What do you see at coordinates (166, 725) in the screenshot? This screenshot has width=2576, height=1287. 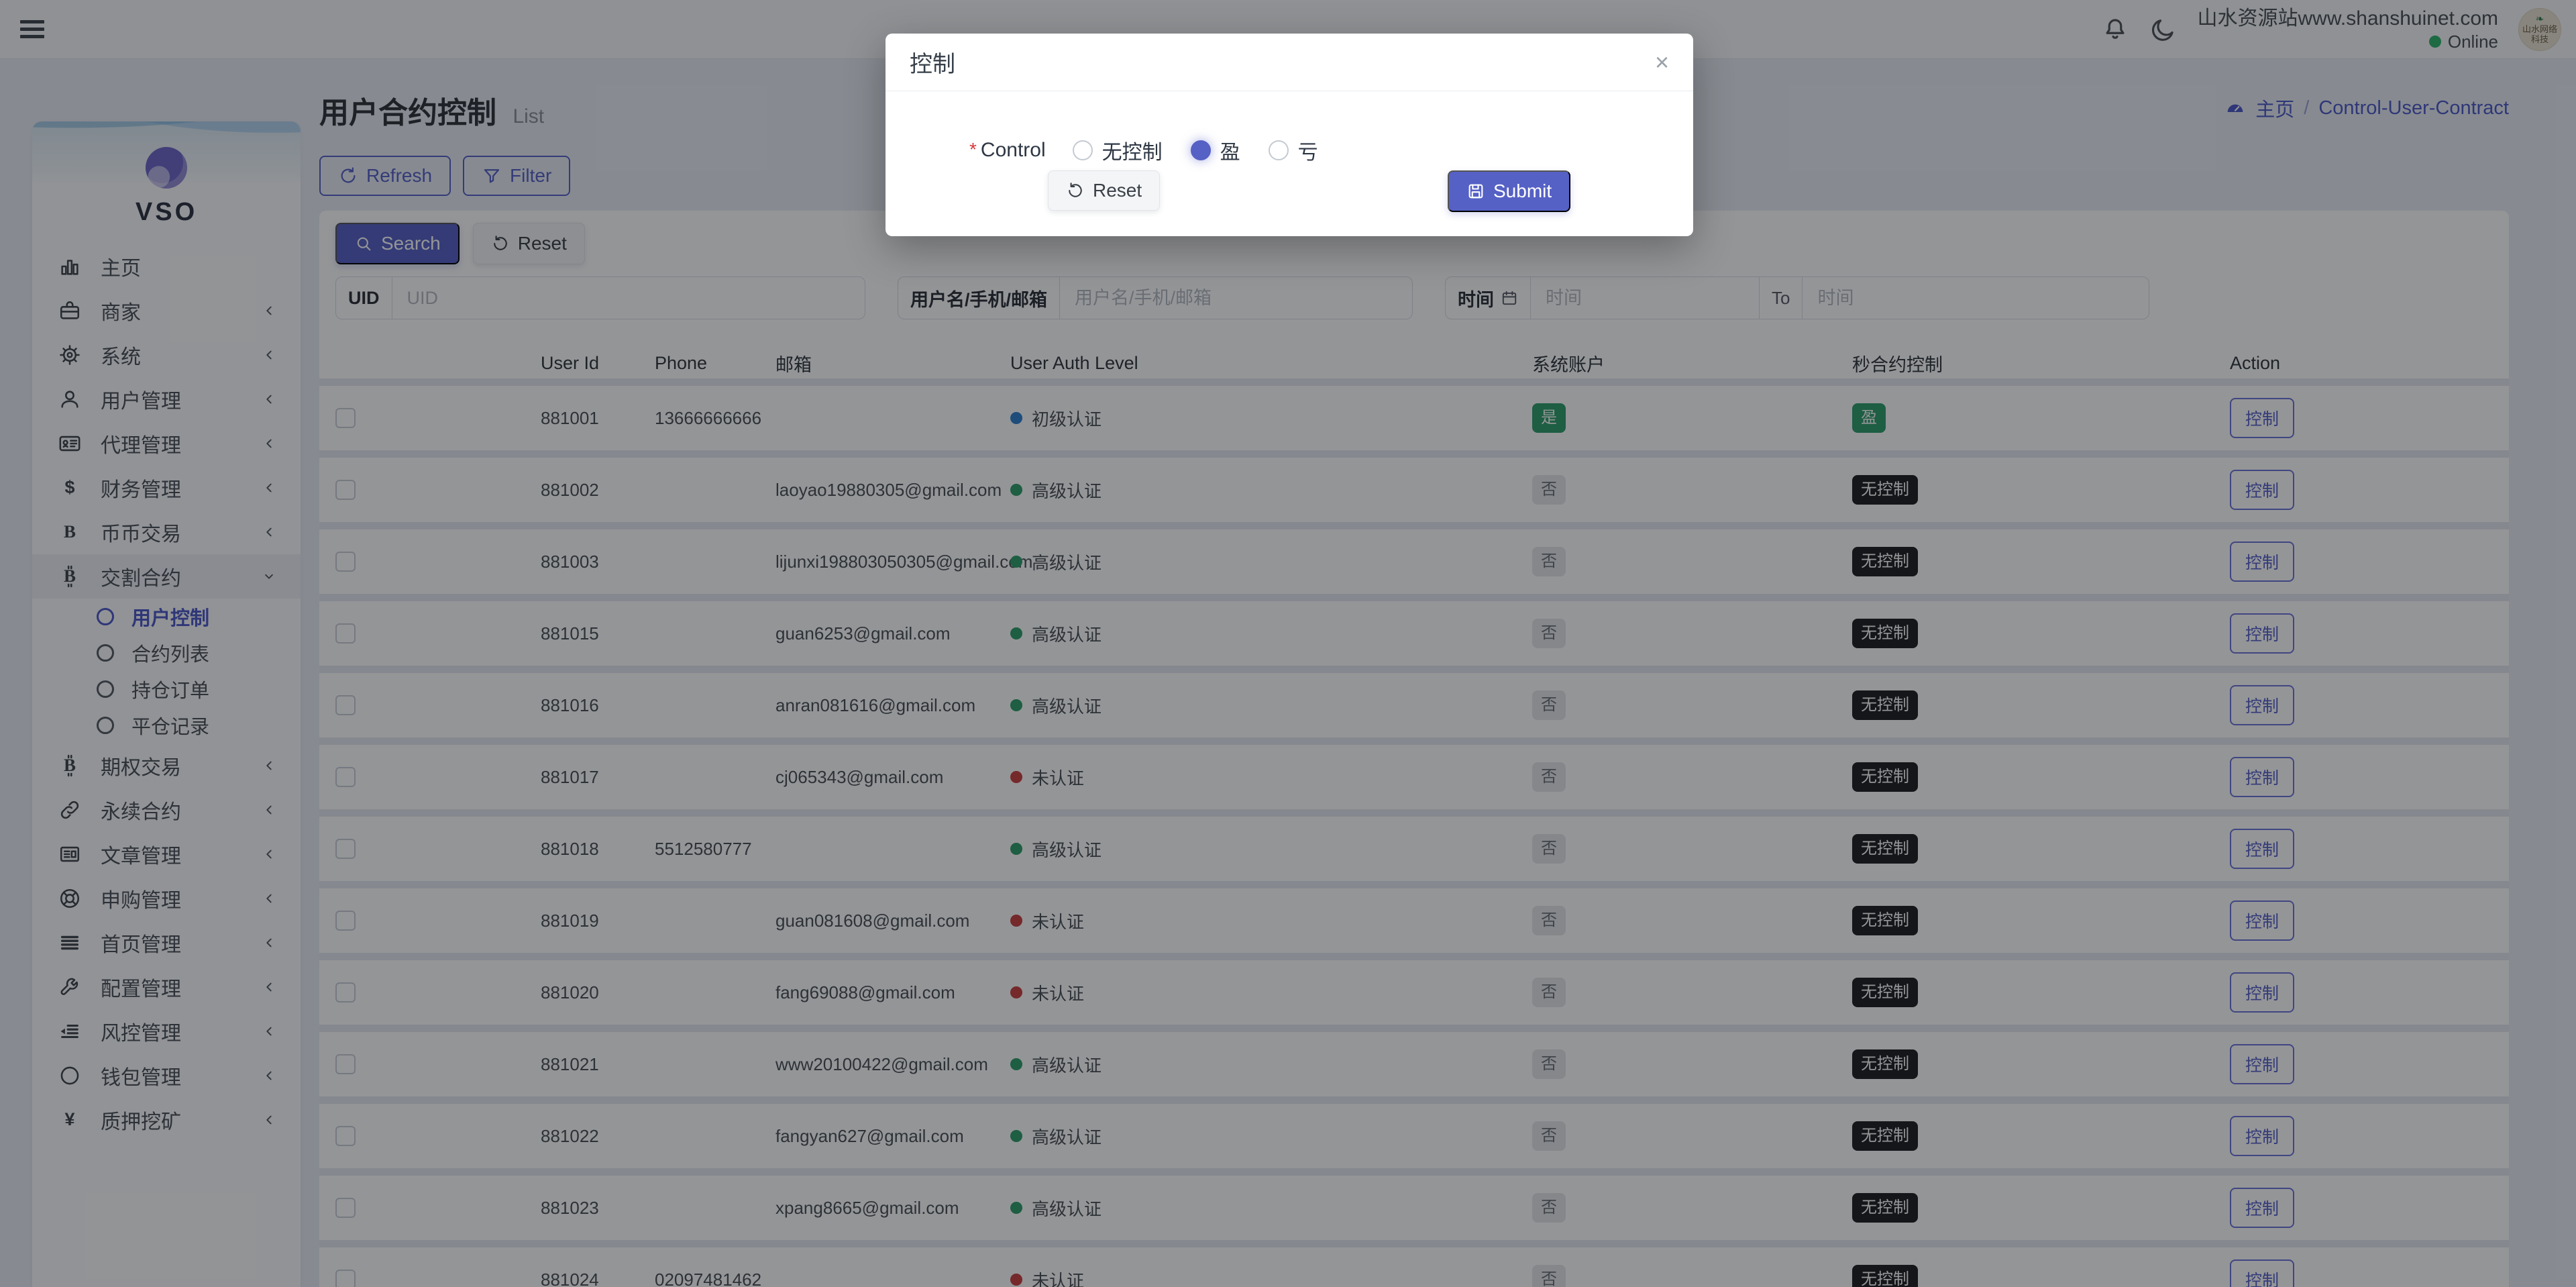 I see `sidebar-subitem: 平仓记录` at bounding box center [166, 725].